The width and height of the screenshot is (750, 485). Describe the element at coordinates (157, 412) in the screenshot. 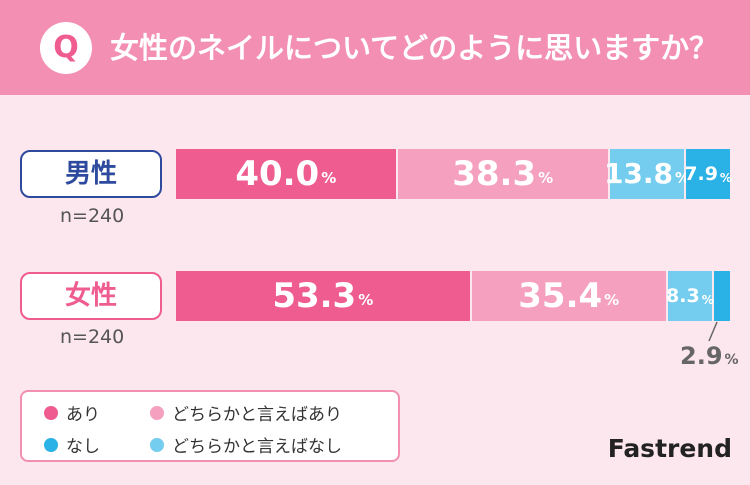

I see `legend-dot-dochira-ari` at that location.